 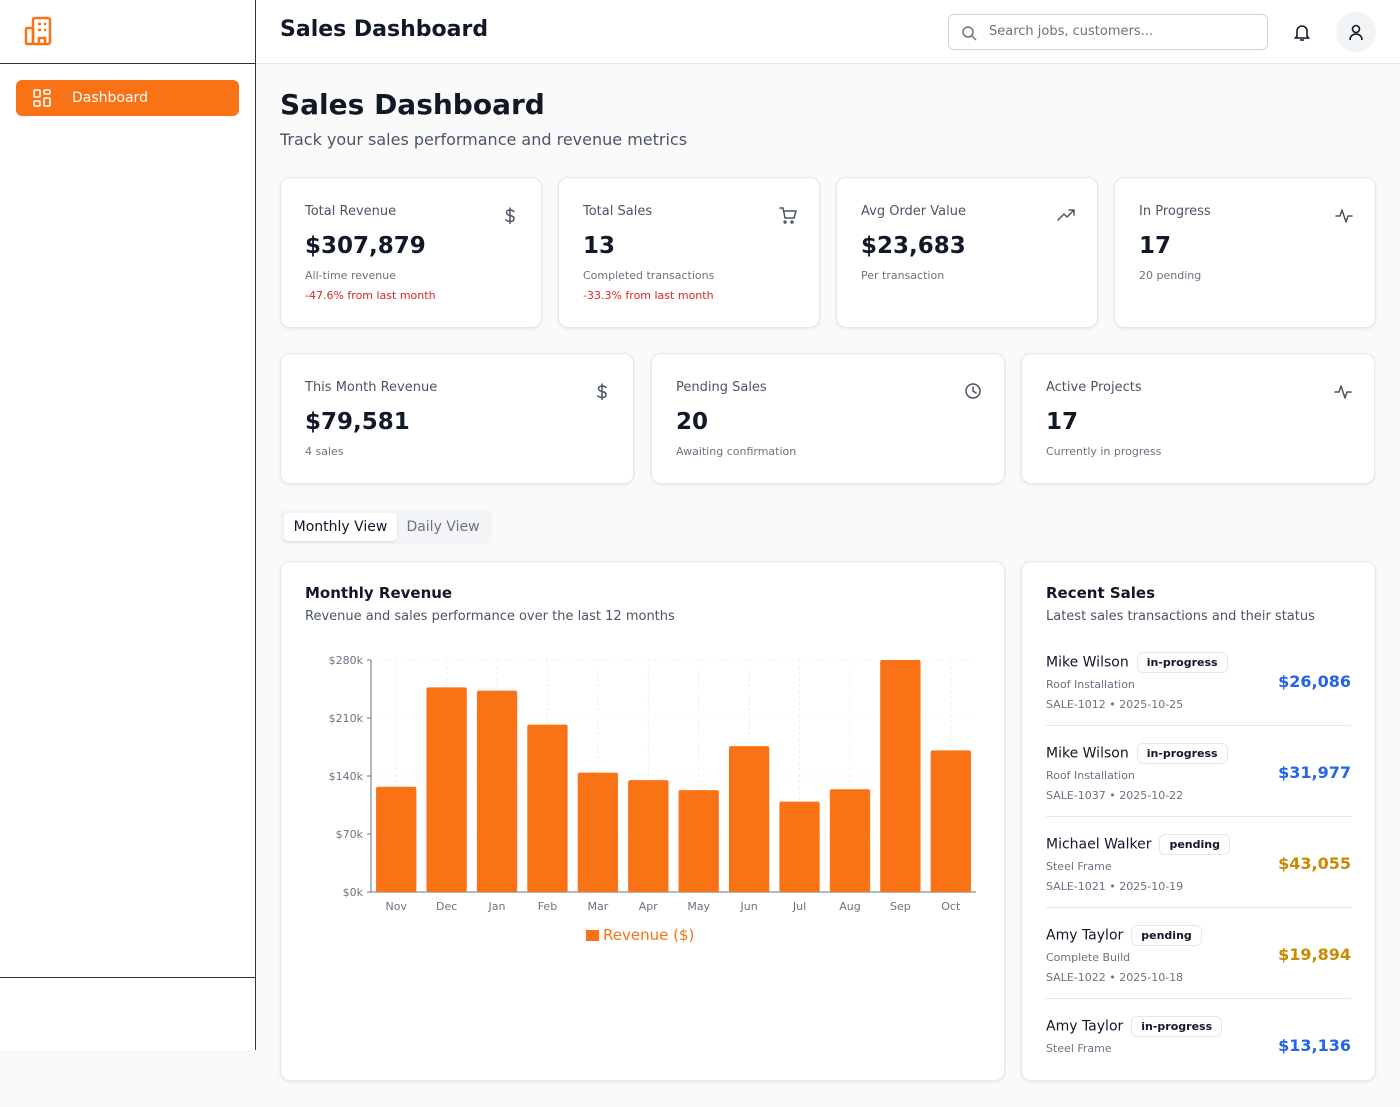 I want to click on stat-change: -47.6% from last month, so click(x=370, y=295).